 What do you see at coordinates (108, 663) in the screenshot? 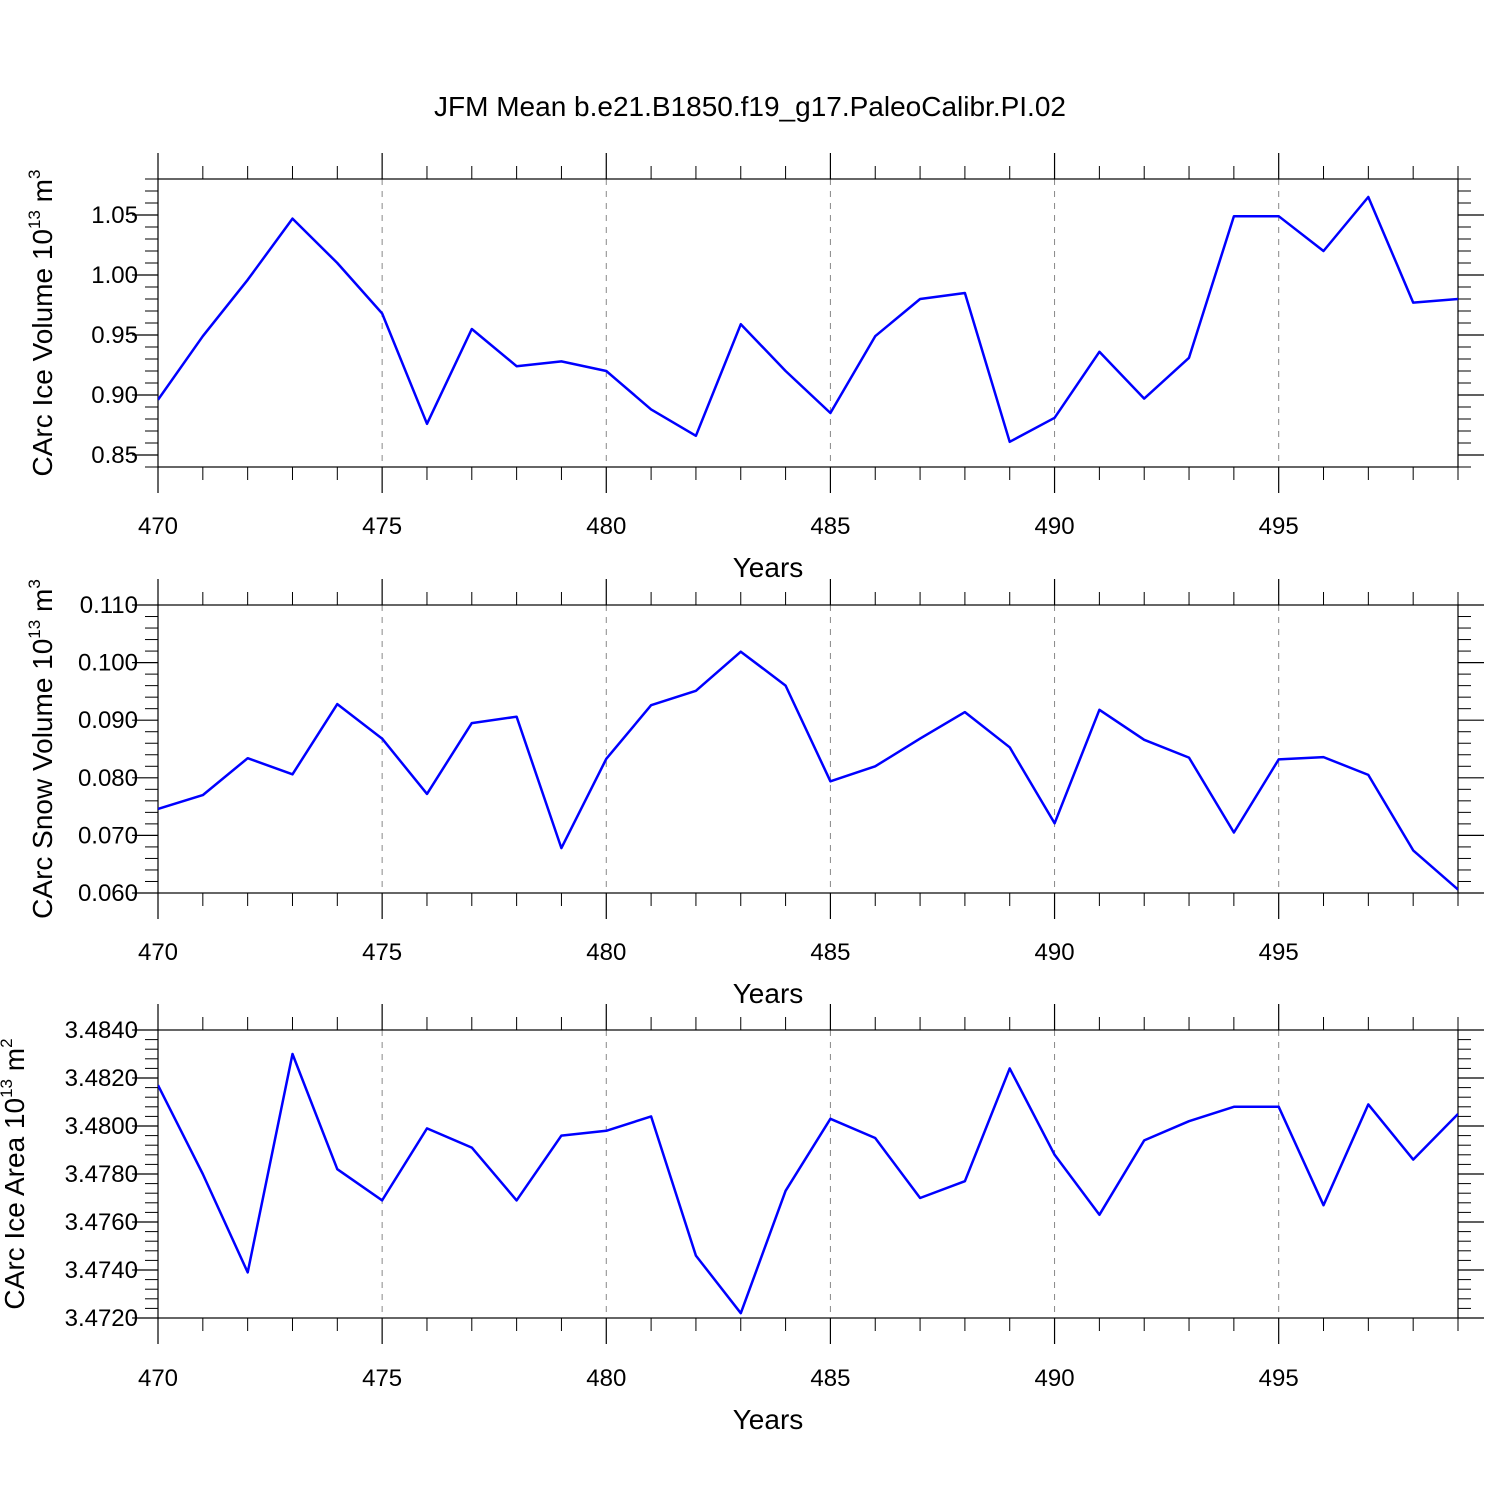
I see `y-tick-label: 0.100` at bounding box center [108, 663].